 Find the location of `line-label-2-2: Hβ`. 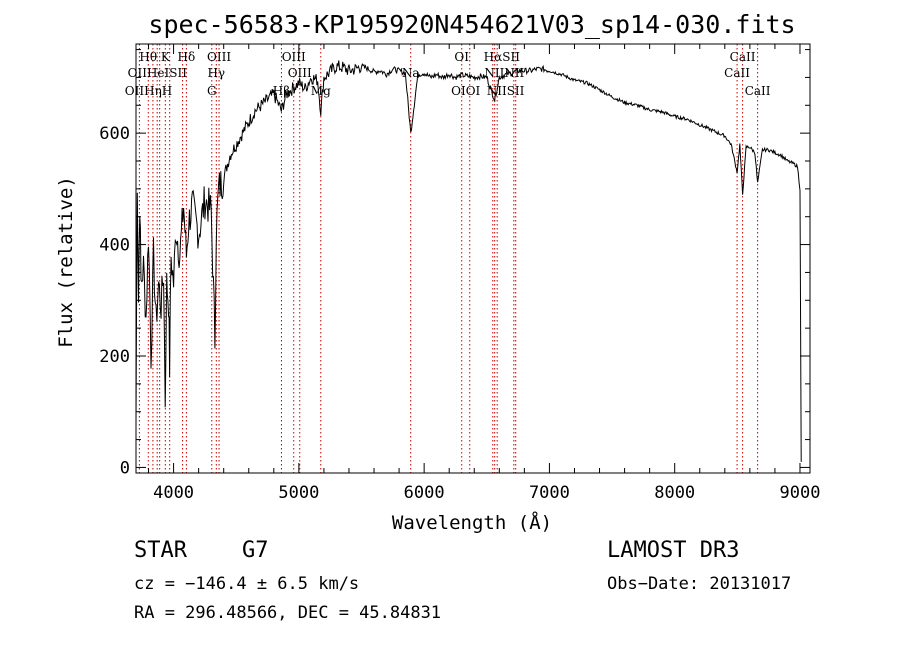

line-label-2-2: Hβ is located at coordinates (281, 91).